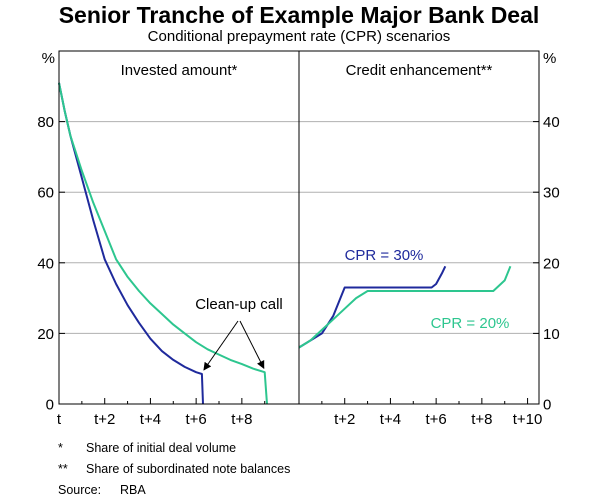 This screenshot has width=598, height=501. Describe the element at coordinates (419, 70) in the screenshot. I see `panel-title: Credit enhancement**` at that location.